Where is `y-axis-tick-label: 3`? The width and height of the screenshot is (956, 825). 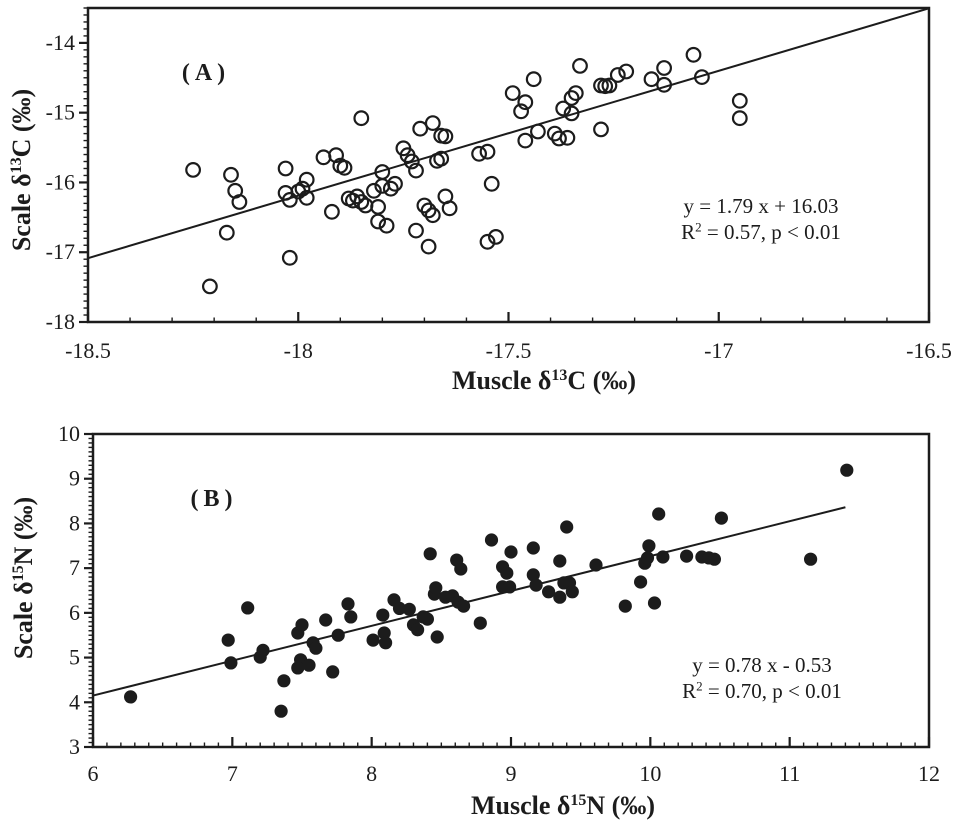
y-axis-tick-label: 3 is located at coordinates (74, 746).